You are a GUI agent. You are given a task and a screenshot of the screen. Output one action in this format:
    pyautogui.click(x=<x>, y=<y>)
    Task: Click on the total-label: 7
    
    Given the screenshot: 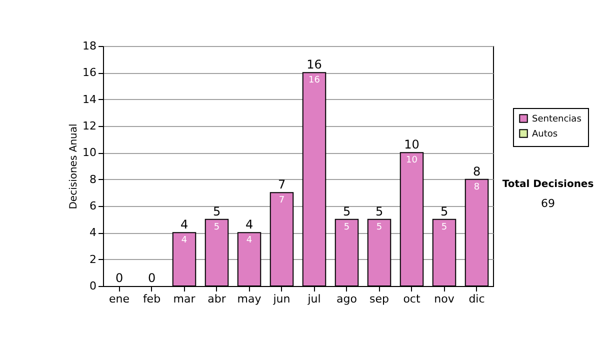 What is the action you would take?
    pyautogui.click(x=282, y=185)
    